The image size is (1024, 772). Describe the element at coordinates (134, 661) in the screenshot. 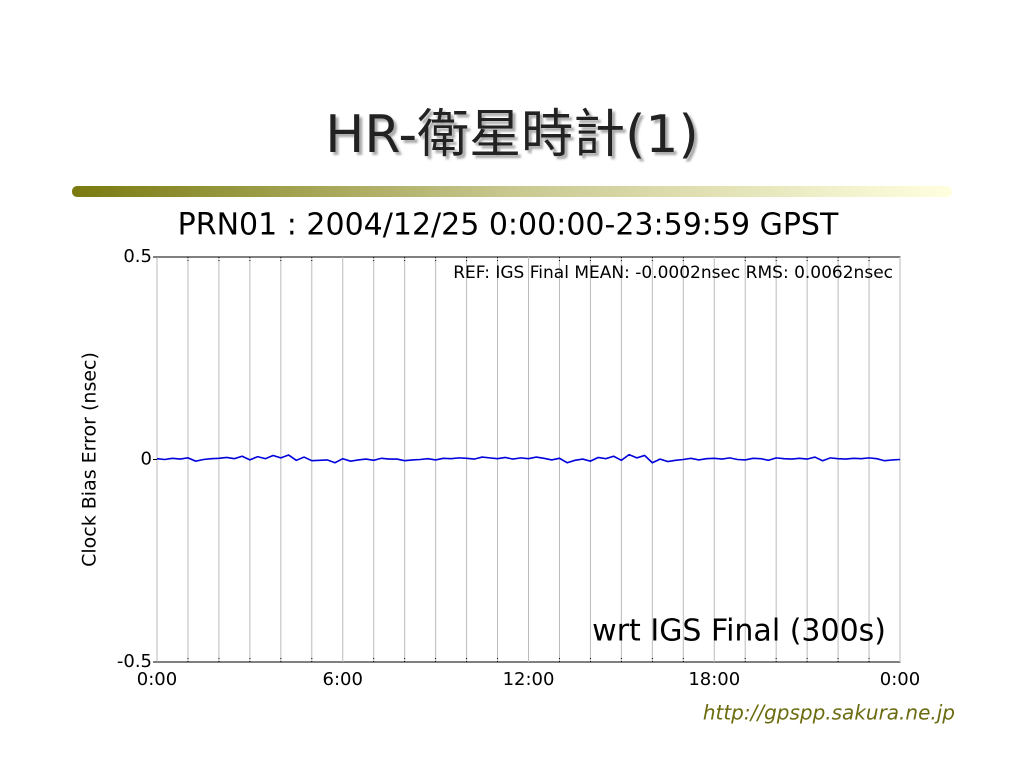

I see `y-tick-label: -0.5` at that location.